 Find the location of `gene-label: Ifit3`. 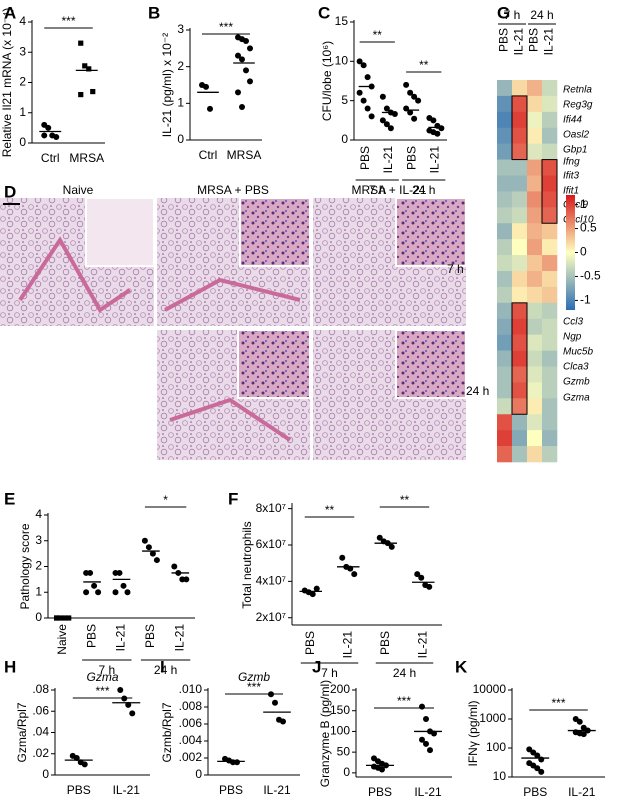

gene-label: Ifit3 is located at coordinates (571, 176).